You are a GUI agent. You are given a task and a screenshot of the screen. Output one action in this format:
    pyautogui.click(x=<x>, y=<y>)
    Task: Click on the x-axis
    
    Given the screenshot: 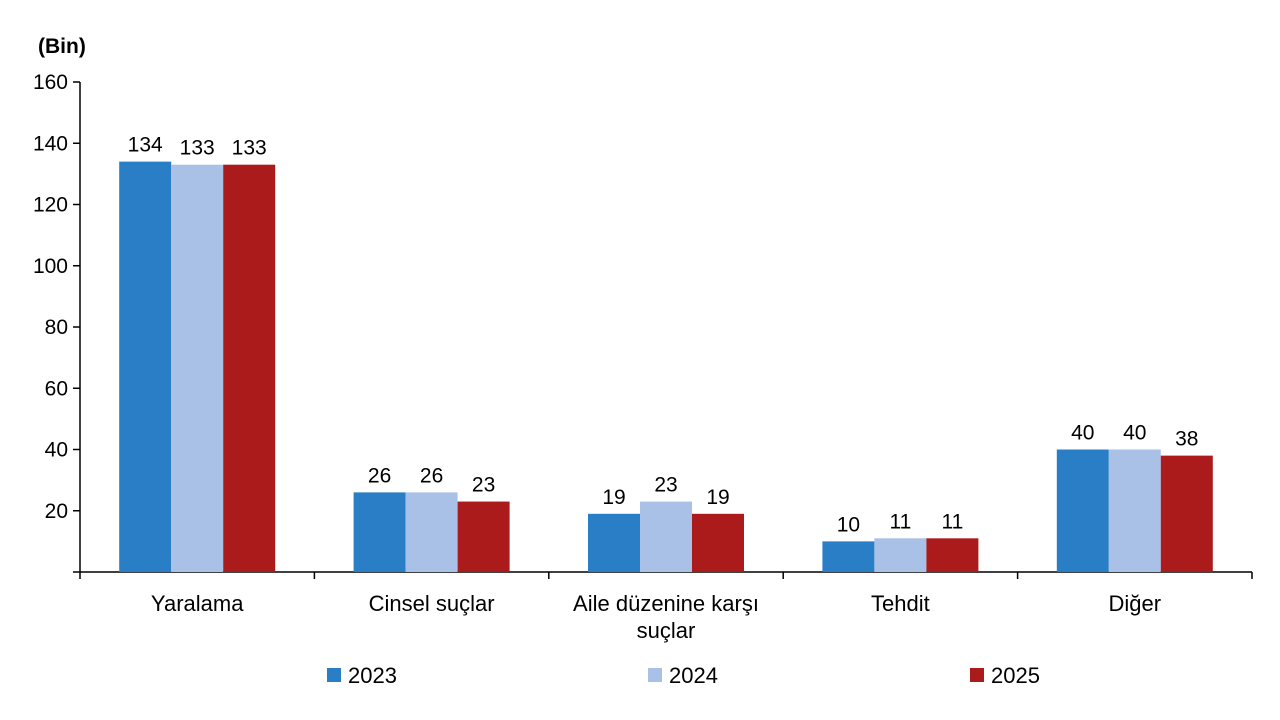 What is the action you would take?
    pyautogui.click(x=663, y=575)
    